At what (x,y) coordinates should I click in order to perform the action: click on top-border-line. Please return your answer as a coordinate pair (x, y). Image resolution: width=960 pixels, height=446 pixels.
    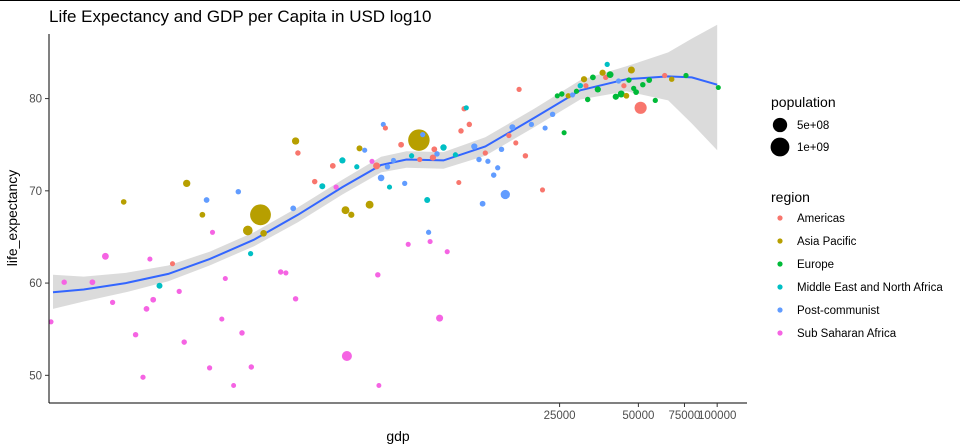
    Looking at the image, I should click on (480, 0).